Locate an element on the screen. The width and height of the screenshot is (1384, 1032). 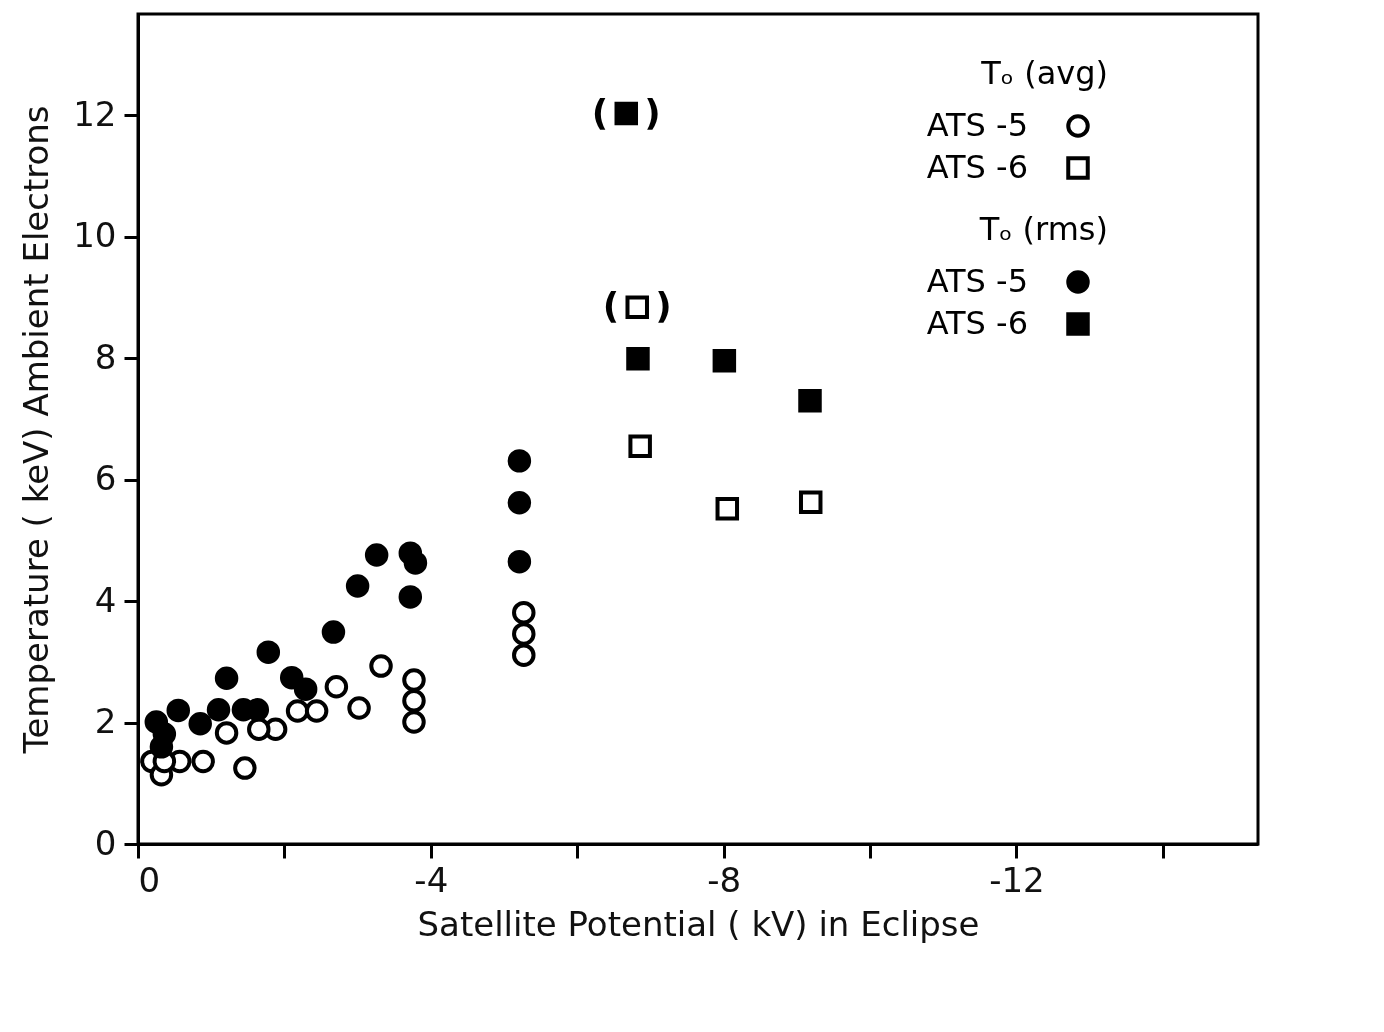
y-tick-label: 12 is located at coordinates (95, 113).